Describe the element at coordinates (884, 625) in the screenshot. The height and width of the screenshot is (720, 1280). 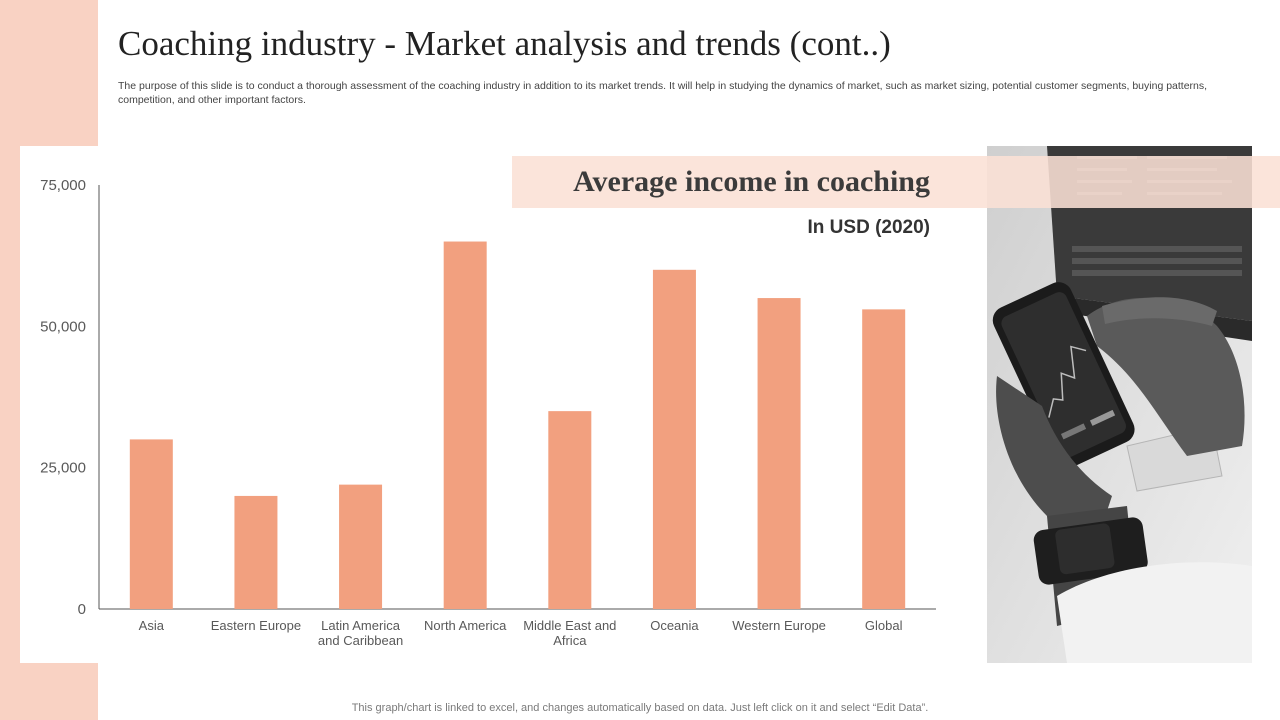
I see `x-tick-label: Global` at that location.